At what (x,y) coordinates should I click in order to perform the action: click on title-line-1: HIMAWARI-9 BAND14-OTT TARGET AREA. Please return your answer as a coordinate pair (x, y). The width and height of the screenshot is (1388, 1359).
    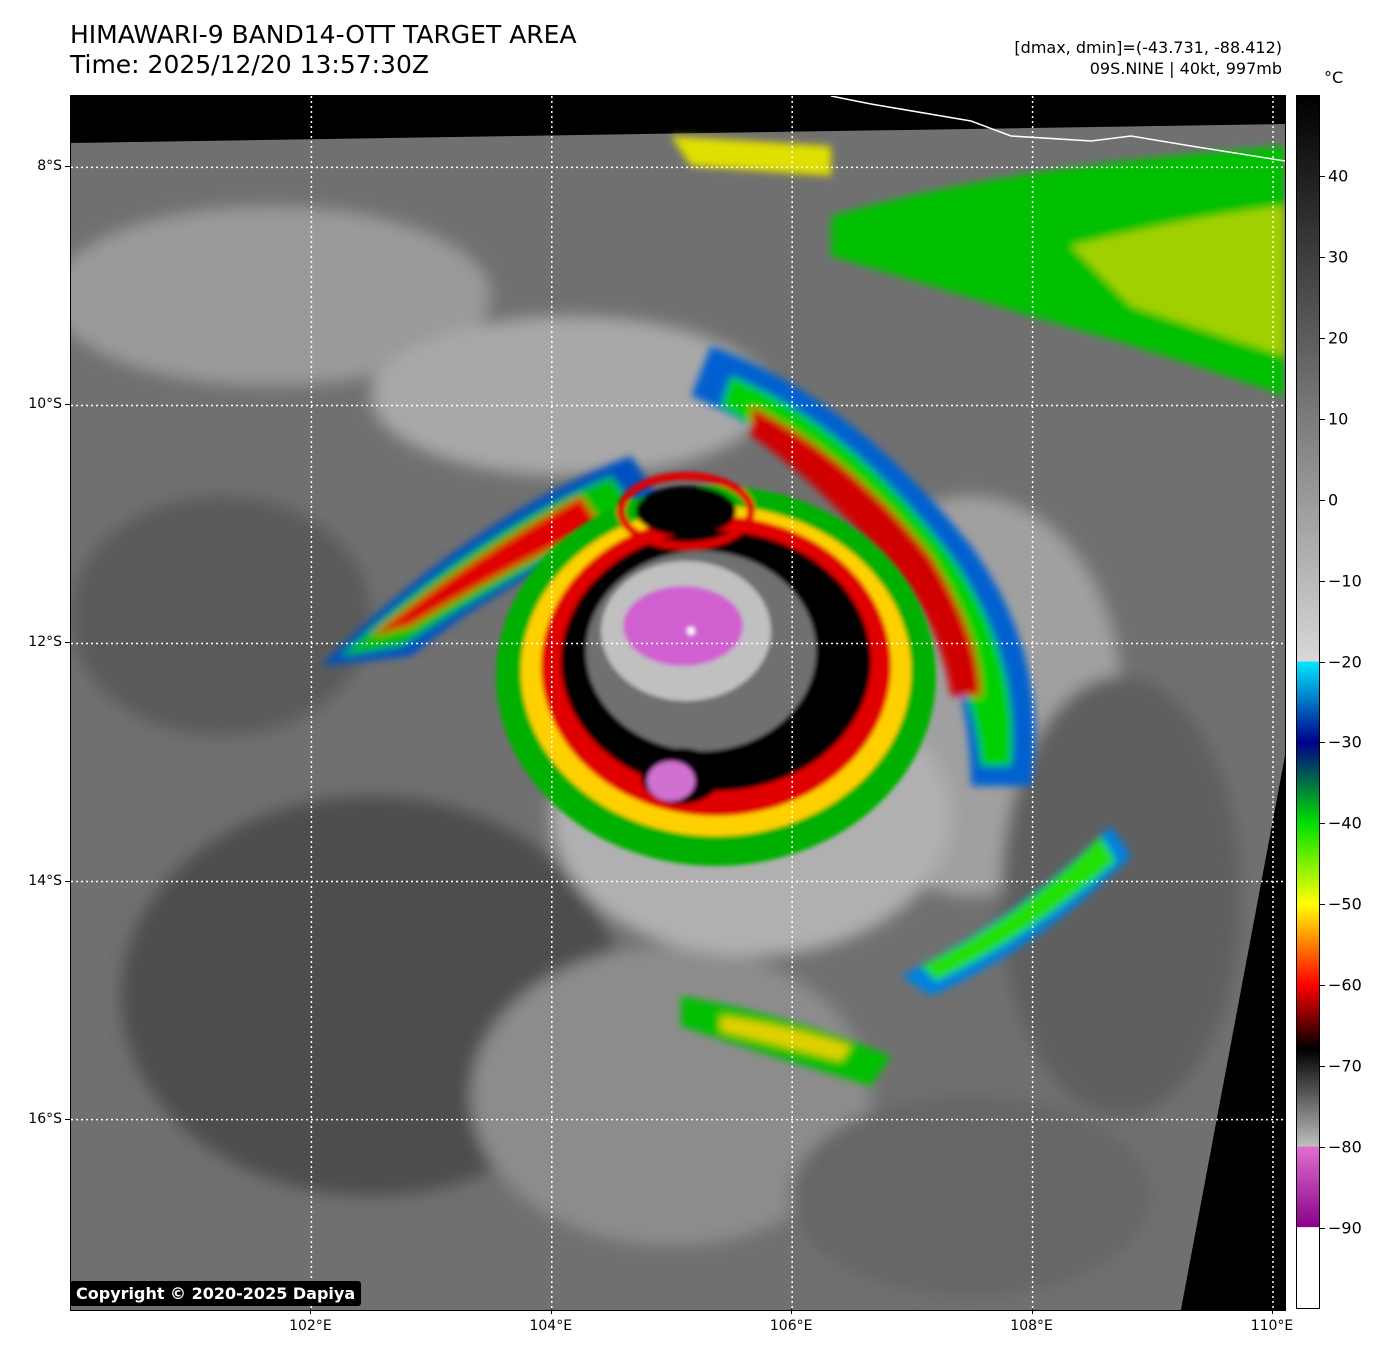
    Looking at the image, I should click on (323, 34).